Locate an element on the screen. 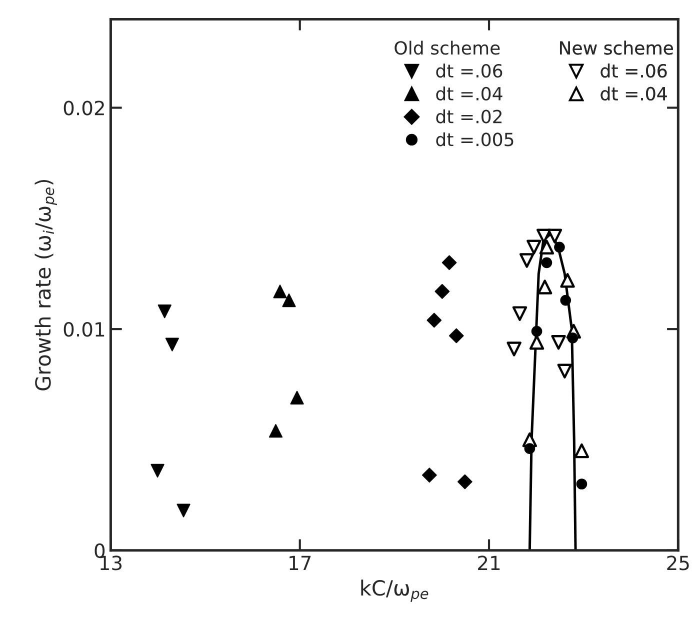 Image resolution: width=692 pixels, height=640 pixels. x-axis-title: kC/ω$_{pe}$ is located at coordinates (394, 591).